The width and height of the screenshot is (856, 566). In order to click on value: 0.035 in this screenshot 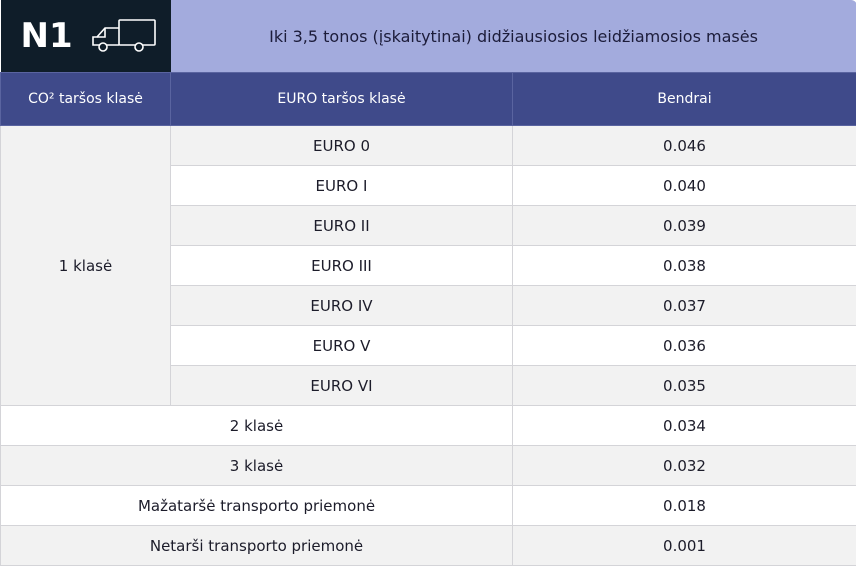, I will do `click(683, 385)`.